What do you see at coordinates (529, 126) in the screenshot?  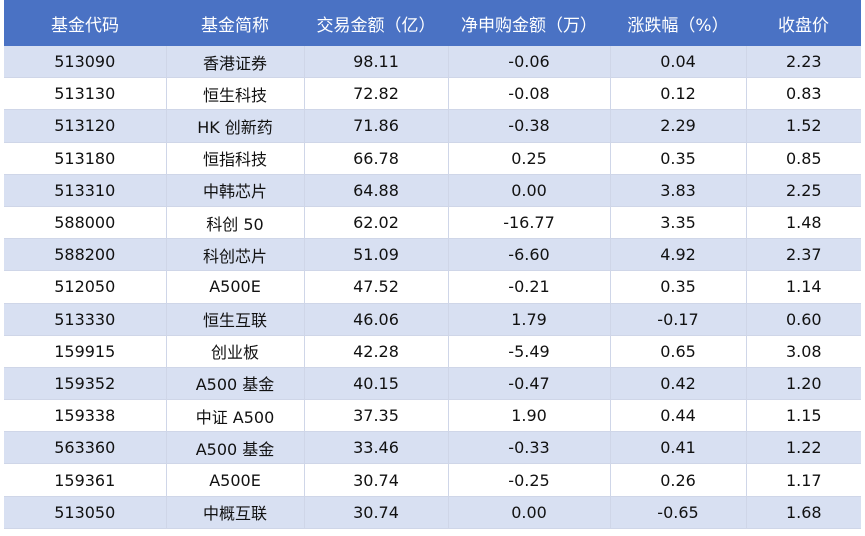 I see `cell-net-subscription: -0.38` at bounding box center [529, 126].